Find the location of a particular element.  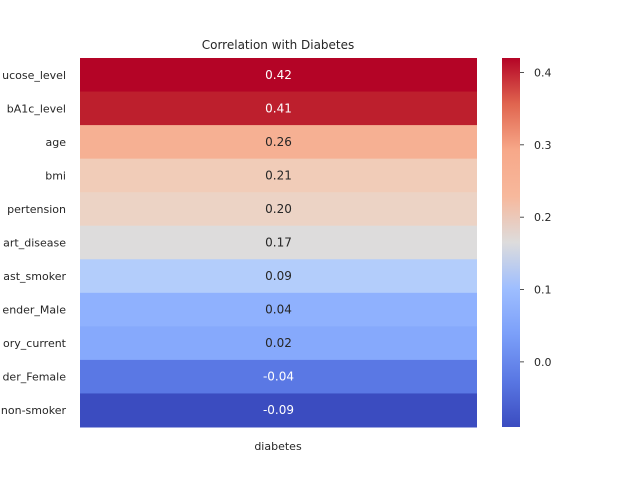

colorbar-ticks: 0.0 0.1 0.2 0.3 0.4 is located at coordinates (536, 217).